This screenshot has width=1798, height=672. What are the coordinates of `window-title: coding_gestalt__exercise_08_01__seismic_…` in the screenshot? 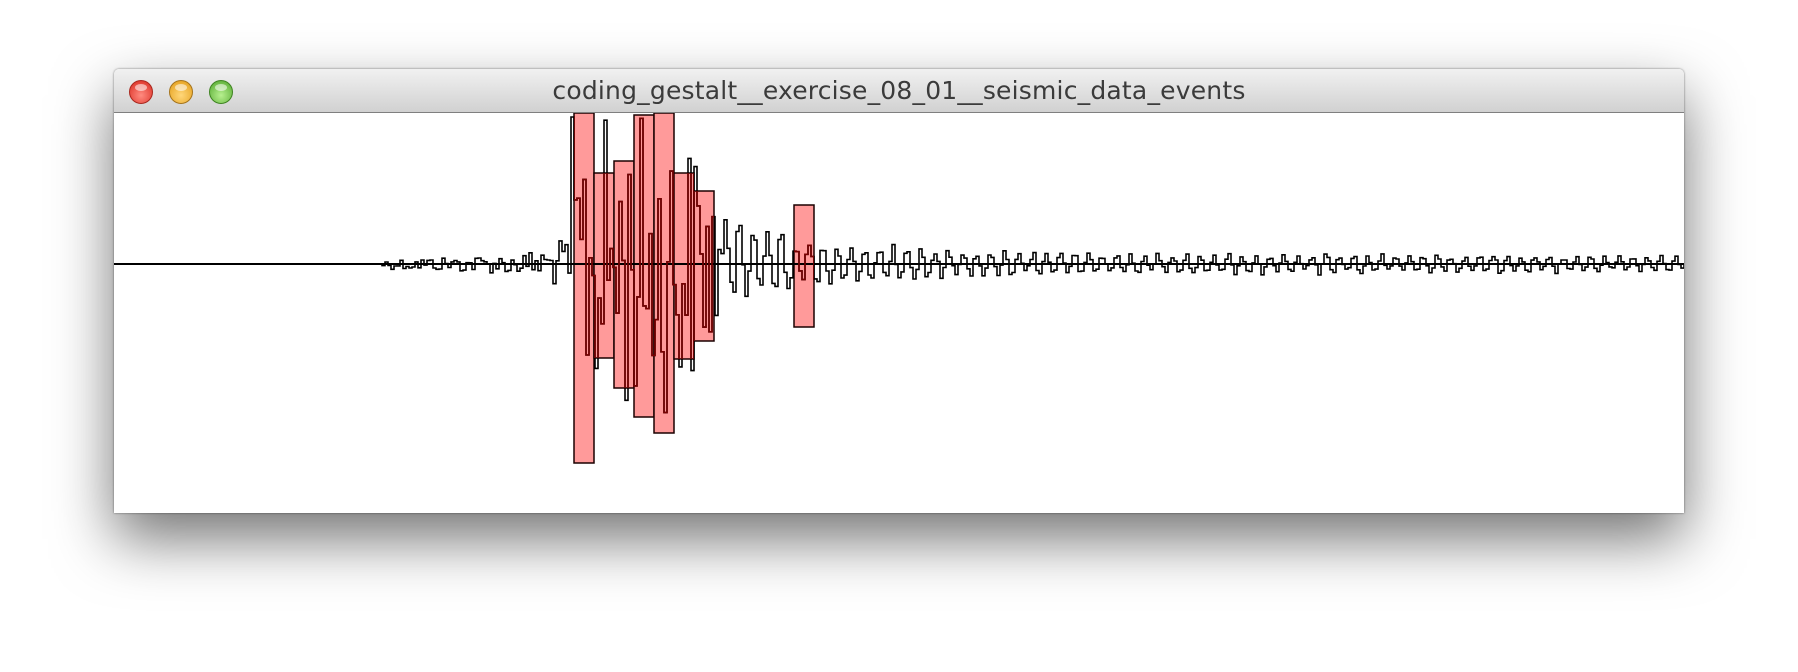 It's located at (899, 90).